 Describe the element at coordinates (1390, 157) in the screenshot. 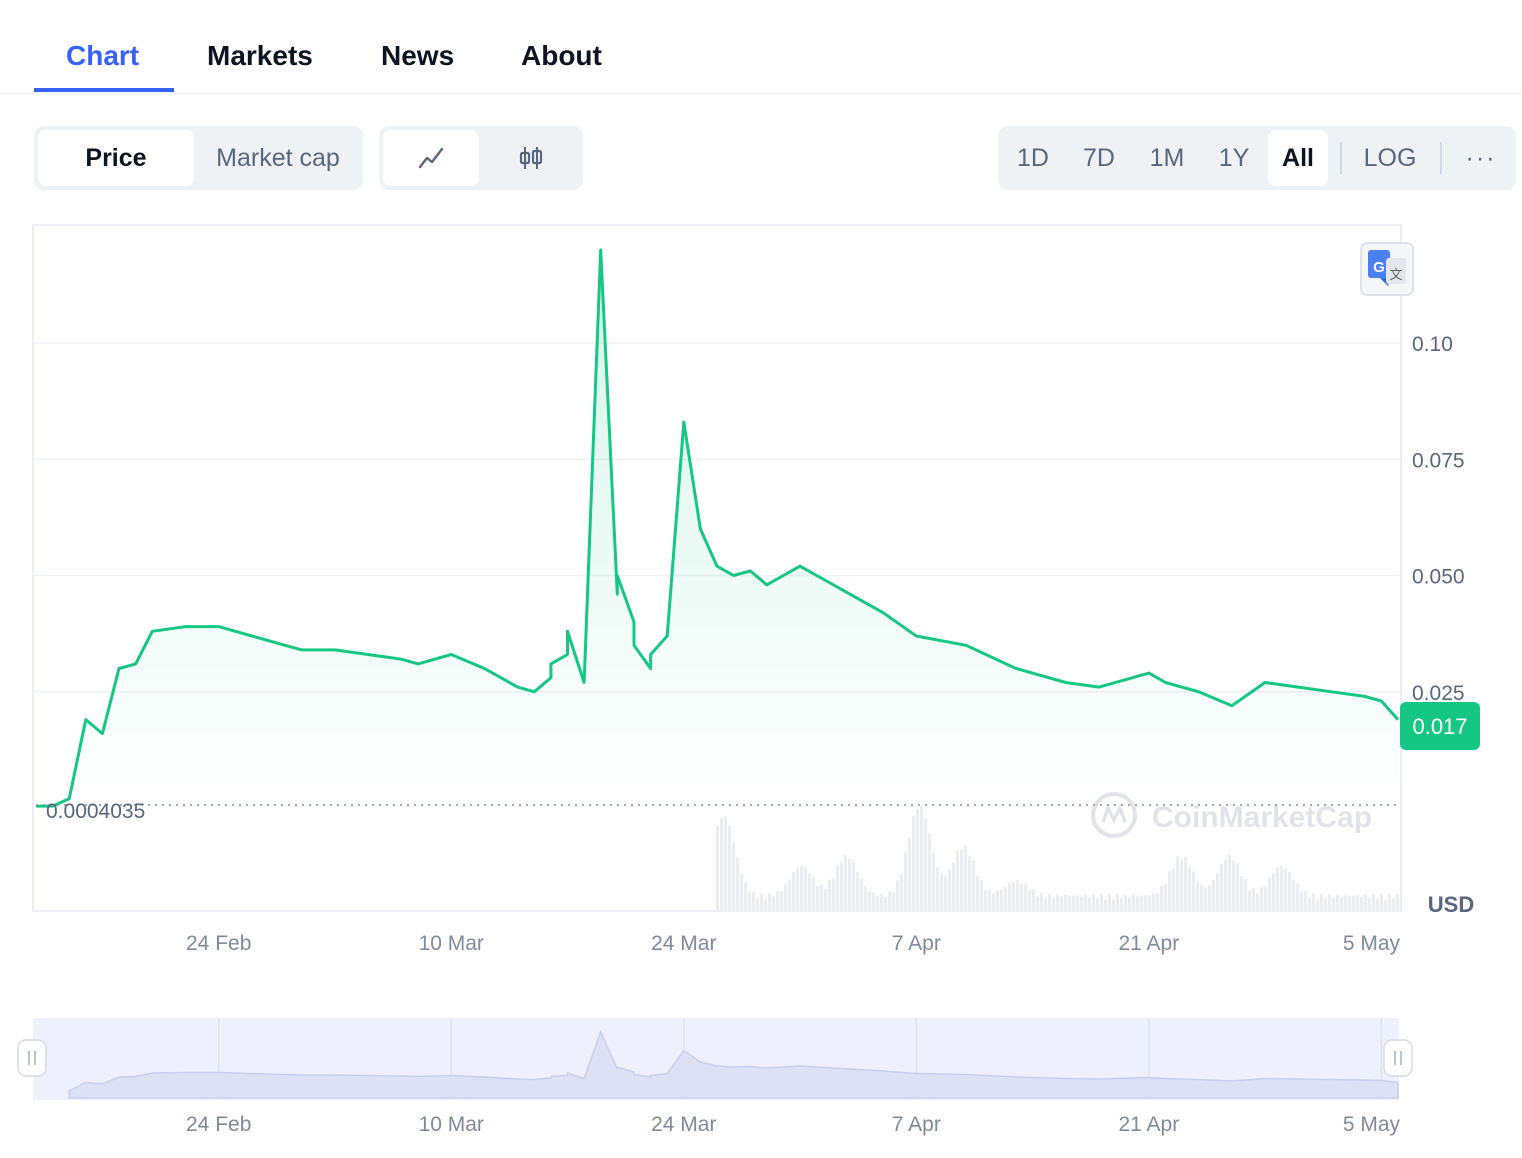

I see `log-scale-button: LOG` at that location.